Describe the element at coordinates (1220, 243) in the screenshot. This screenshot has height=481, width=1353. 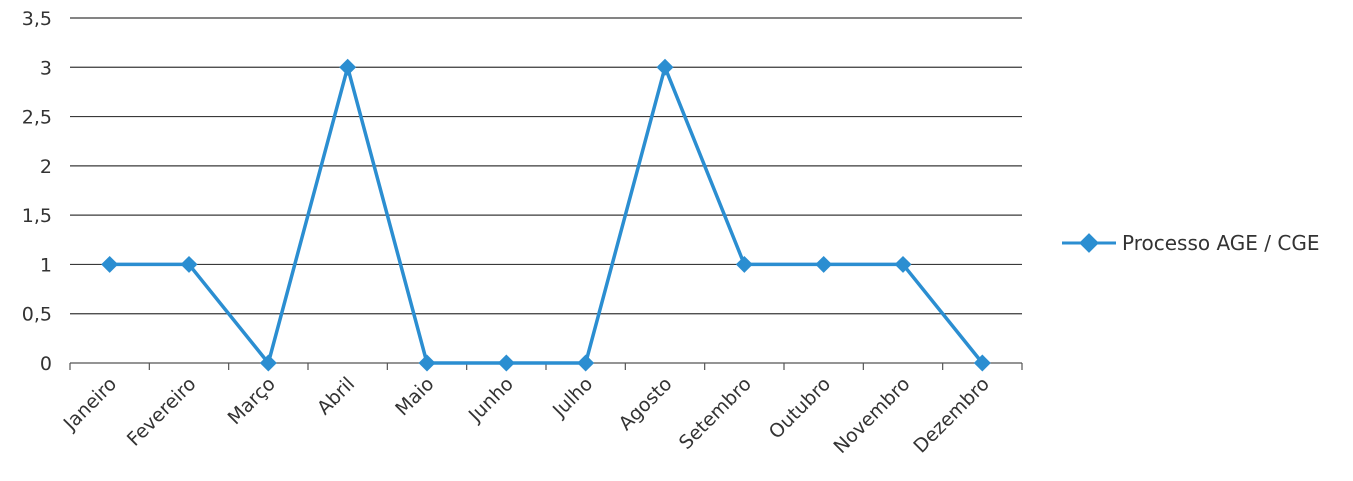
I see `legend-entry-label: Processo AGE / CGE` at that location.